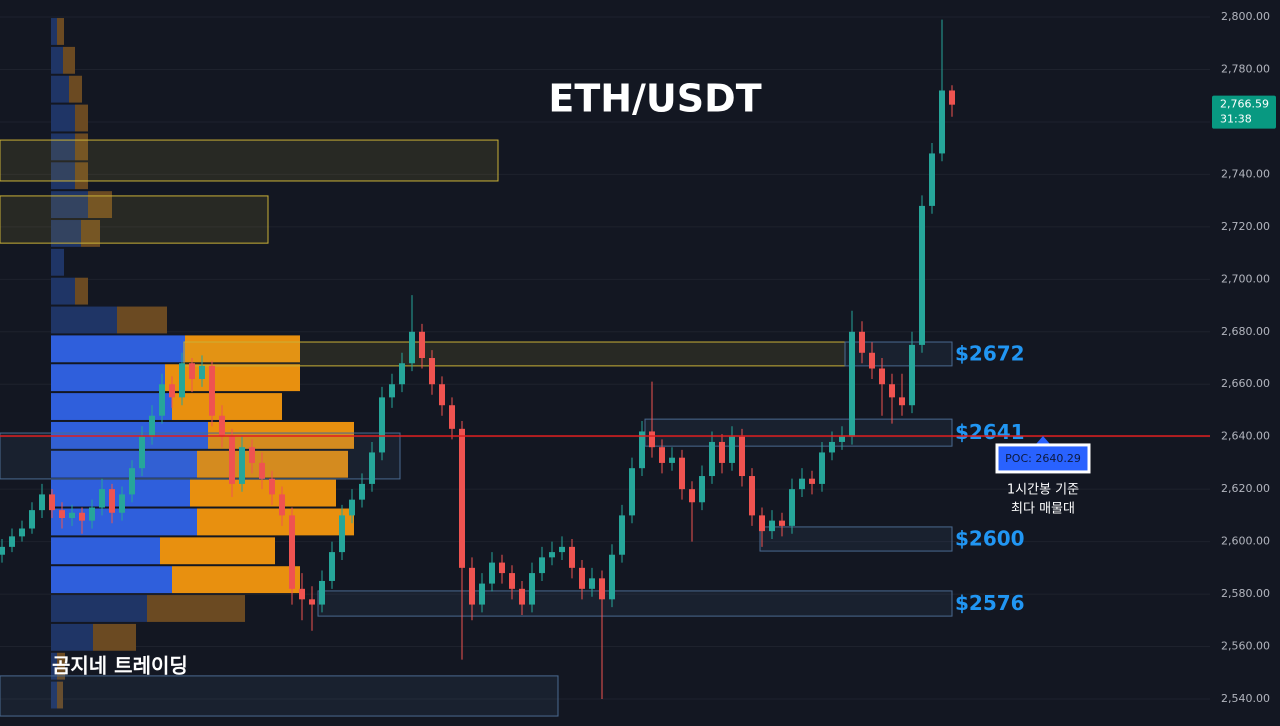 The image size is (1280, 726). I want to click on level-label: $2600, so click(990, 538).